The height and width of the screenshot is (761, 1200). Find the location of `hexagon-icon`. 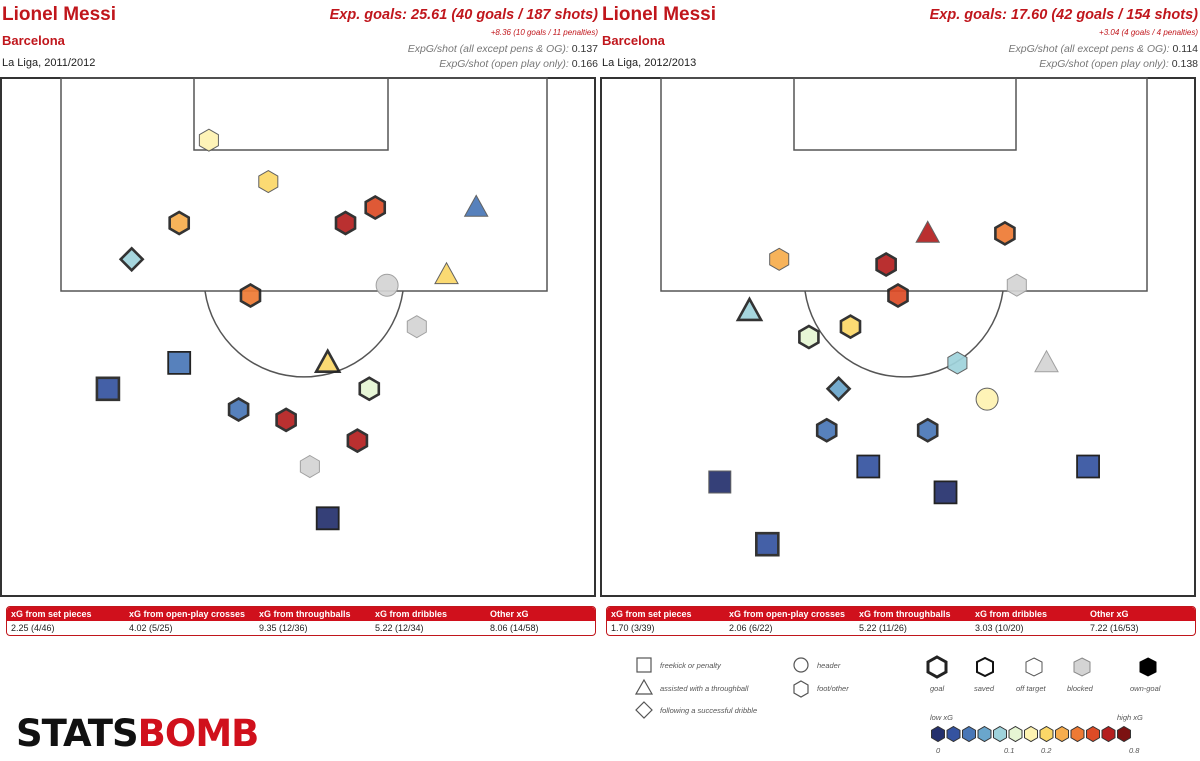

hexagon-icon is located at coordinates (801, 689).